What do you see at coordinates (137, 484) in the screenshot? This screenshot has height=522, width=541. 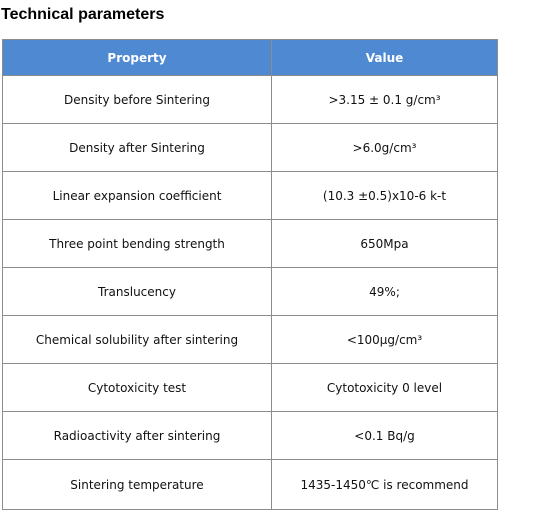 I see `property-cell: Sintering temperature` at bounding box center [137, 484].